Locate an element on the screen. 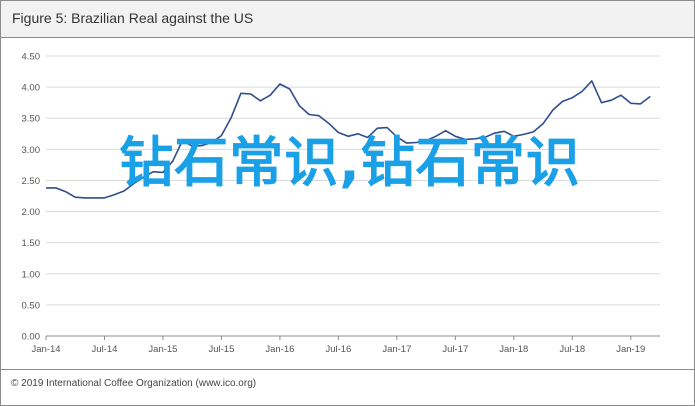 The image size is (695, 406). x-tick-label: Jan-17 is located at coordinates (396, 349).